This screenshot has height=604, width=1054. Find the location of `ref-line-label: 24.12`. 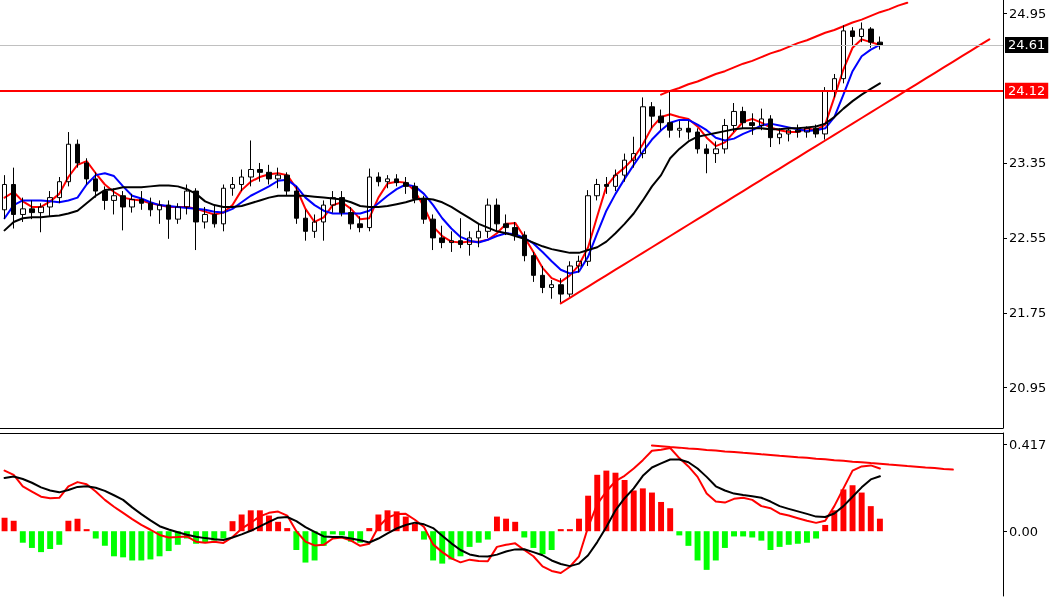

ref-line-label: 24.12 is located at coordinates (1027, 91).